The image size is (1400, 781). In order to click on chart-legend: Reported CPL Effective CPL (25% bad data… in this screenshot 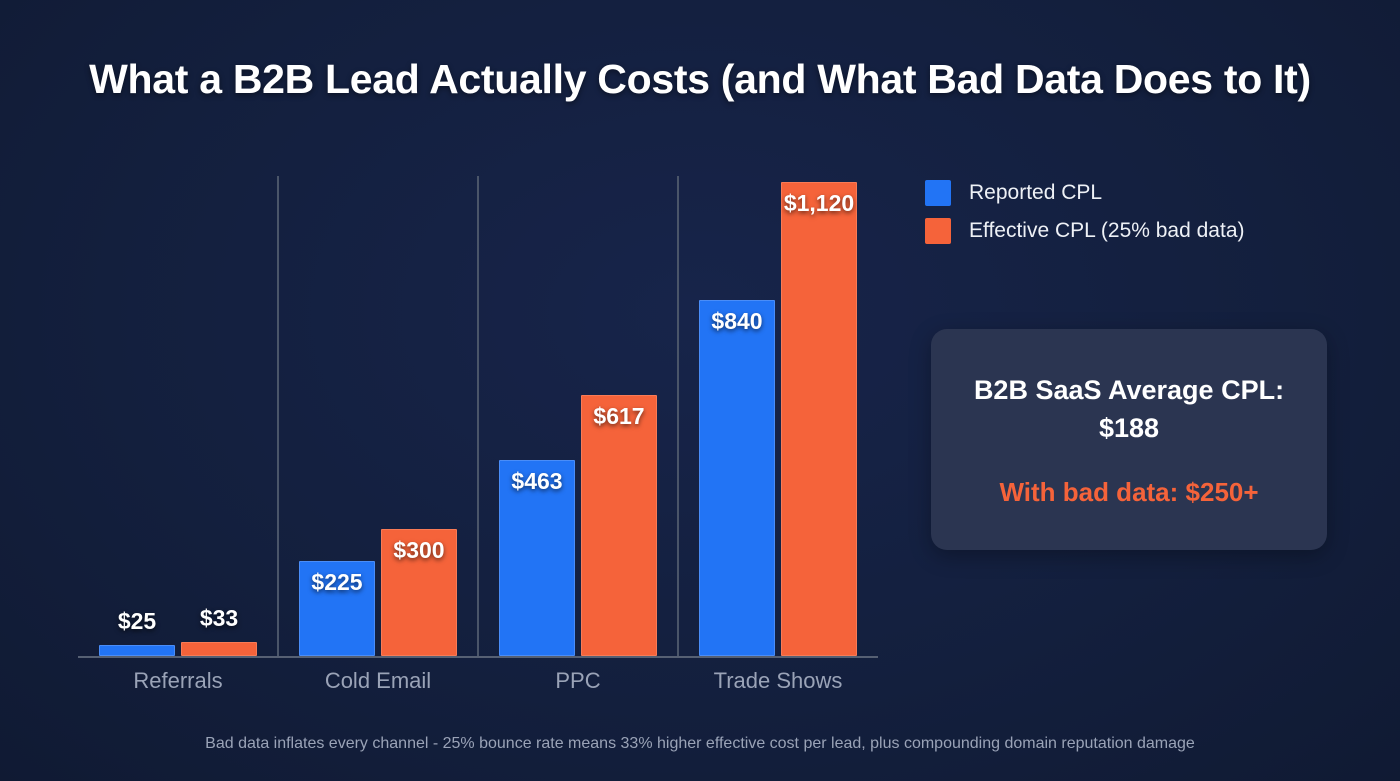, I will do `click(1085, 212)`.